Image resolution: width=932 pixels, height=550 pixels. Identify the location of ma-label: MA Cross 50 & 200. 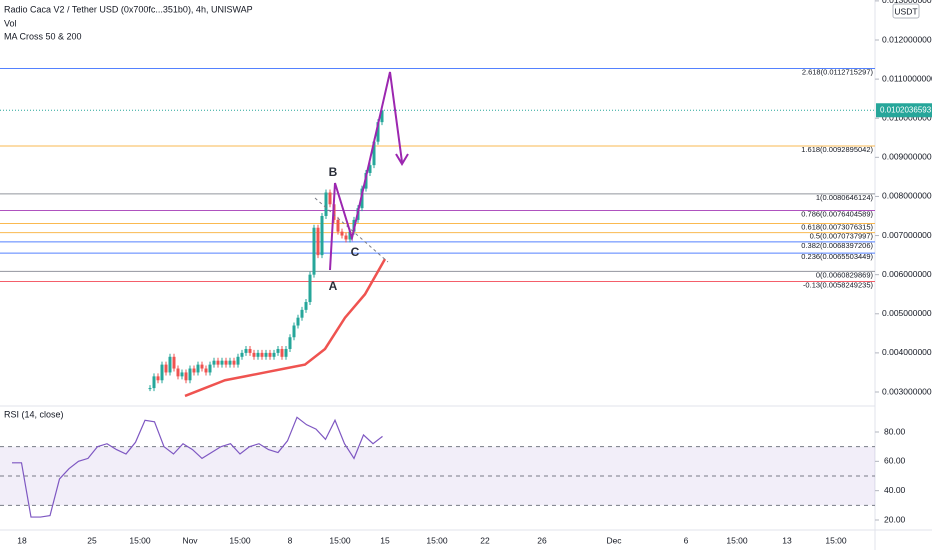
(43, 36).